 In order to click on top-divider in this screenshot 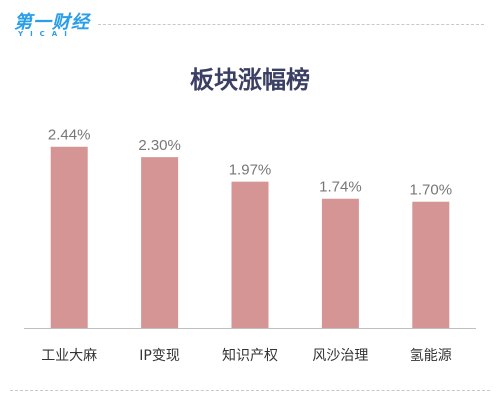, I will do `click(291, 24)`.